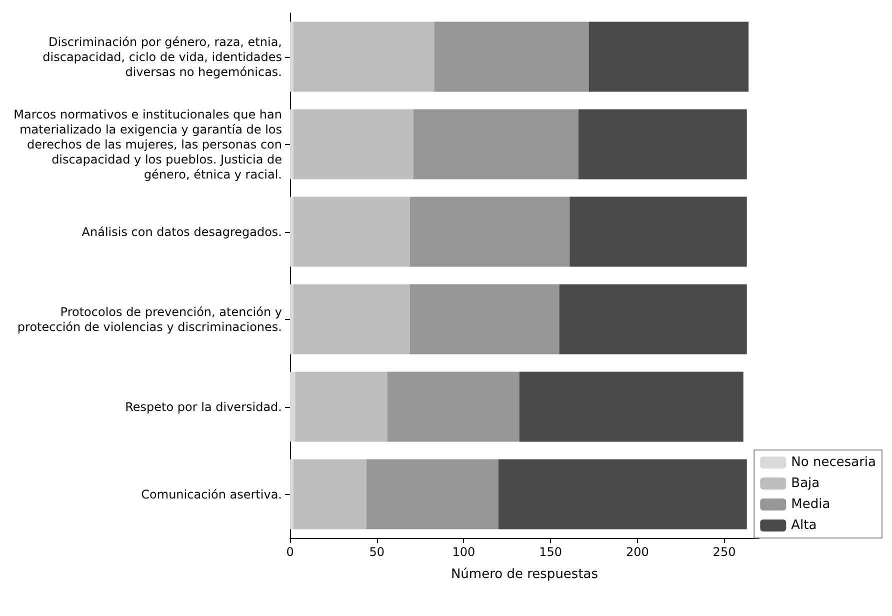  I want to click on legend-label: Alta, so click(804, 525).